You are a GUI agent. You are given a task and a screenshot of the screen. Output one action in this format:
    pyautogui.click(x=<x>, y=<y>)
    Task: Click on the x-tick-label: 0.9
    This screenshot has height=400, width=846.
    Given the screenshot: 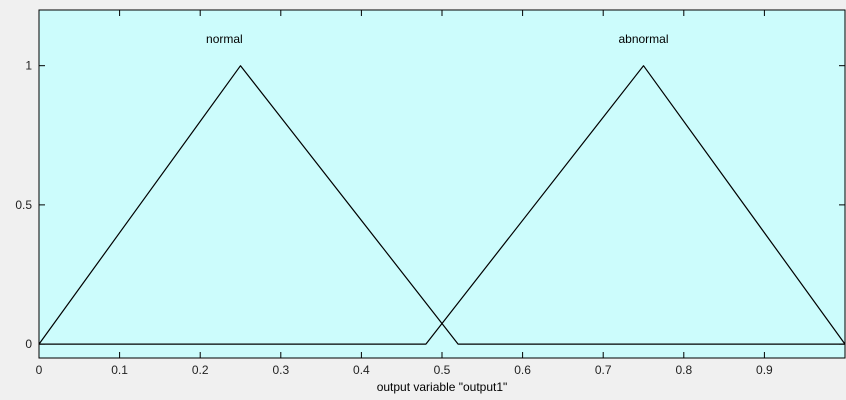 What is the action you would take?
    pyautogui.click(x=764, y=370)
    